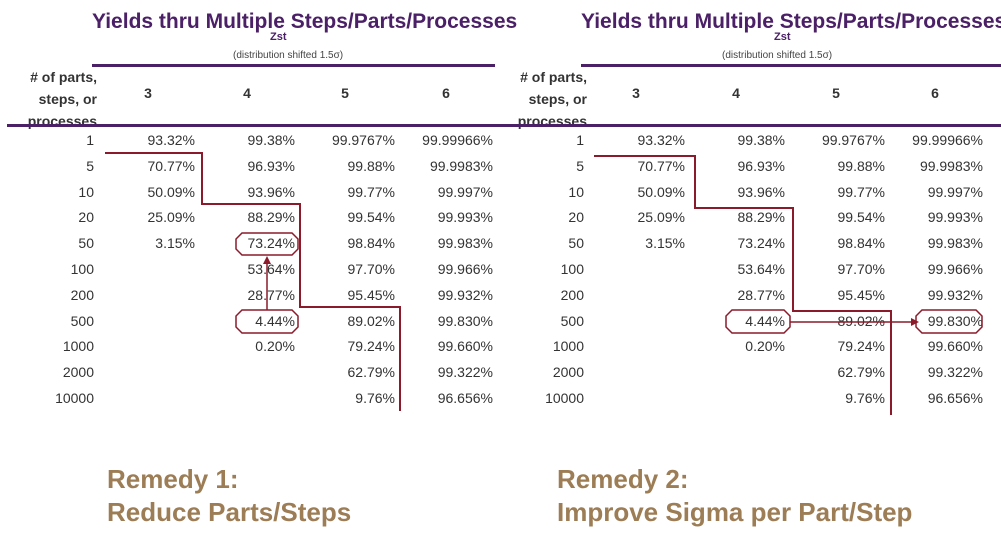  I want to click on yield-cell: 99.993%, so click(955, 217).